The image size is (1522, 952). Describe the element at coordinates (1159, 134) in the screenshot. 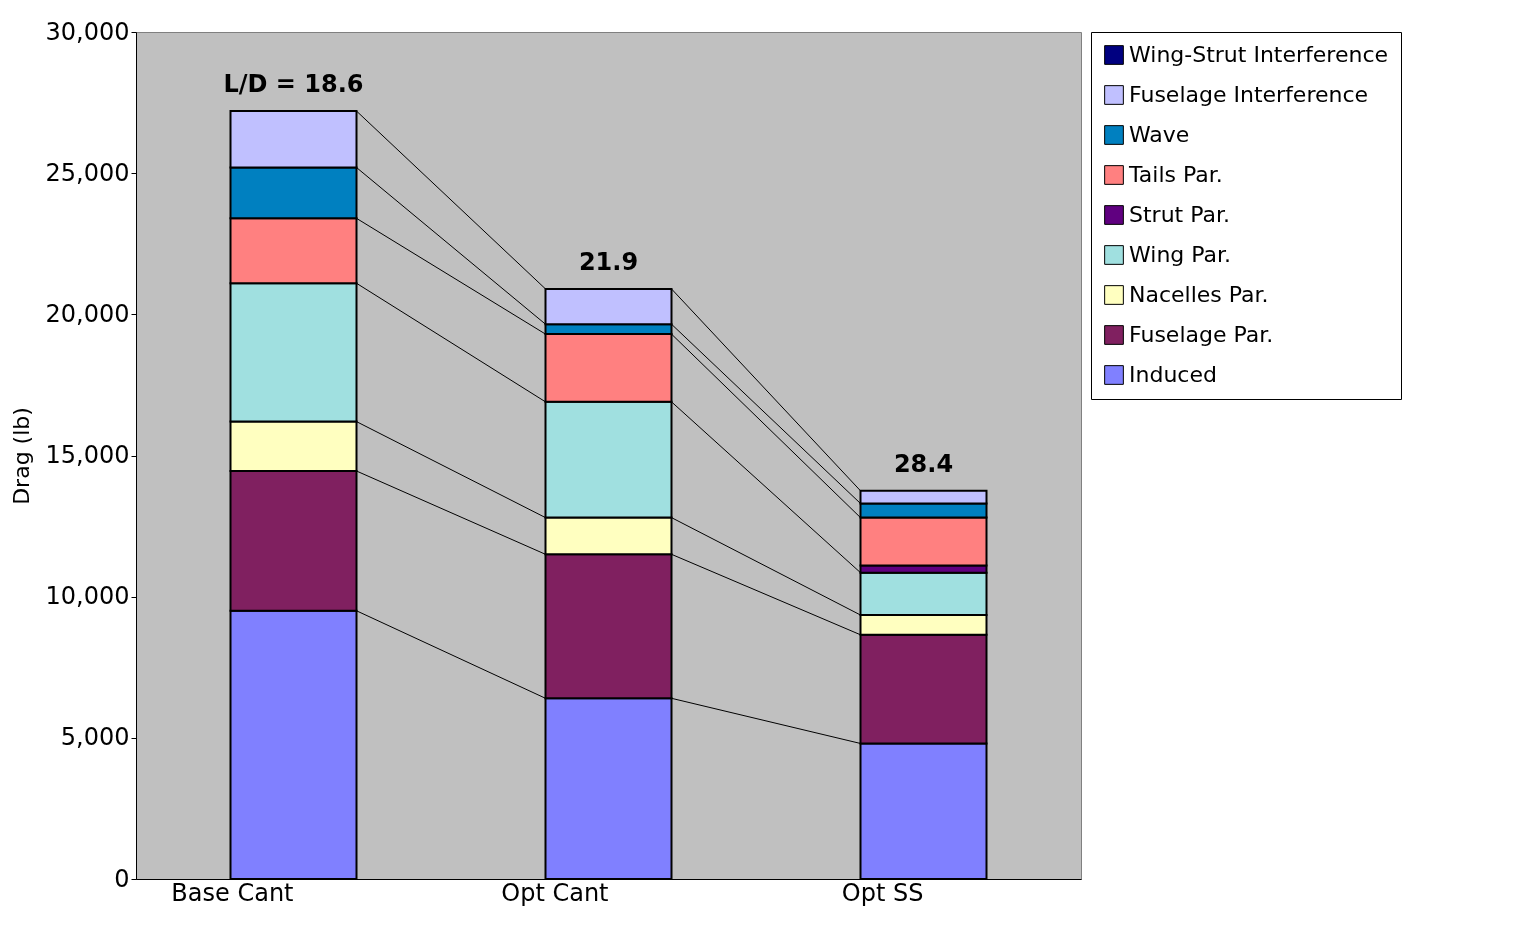

I see `legend-label: Wave` at that location.